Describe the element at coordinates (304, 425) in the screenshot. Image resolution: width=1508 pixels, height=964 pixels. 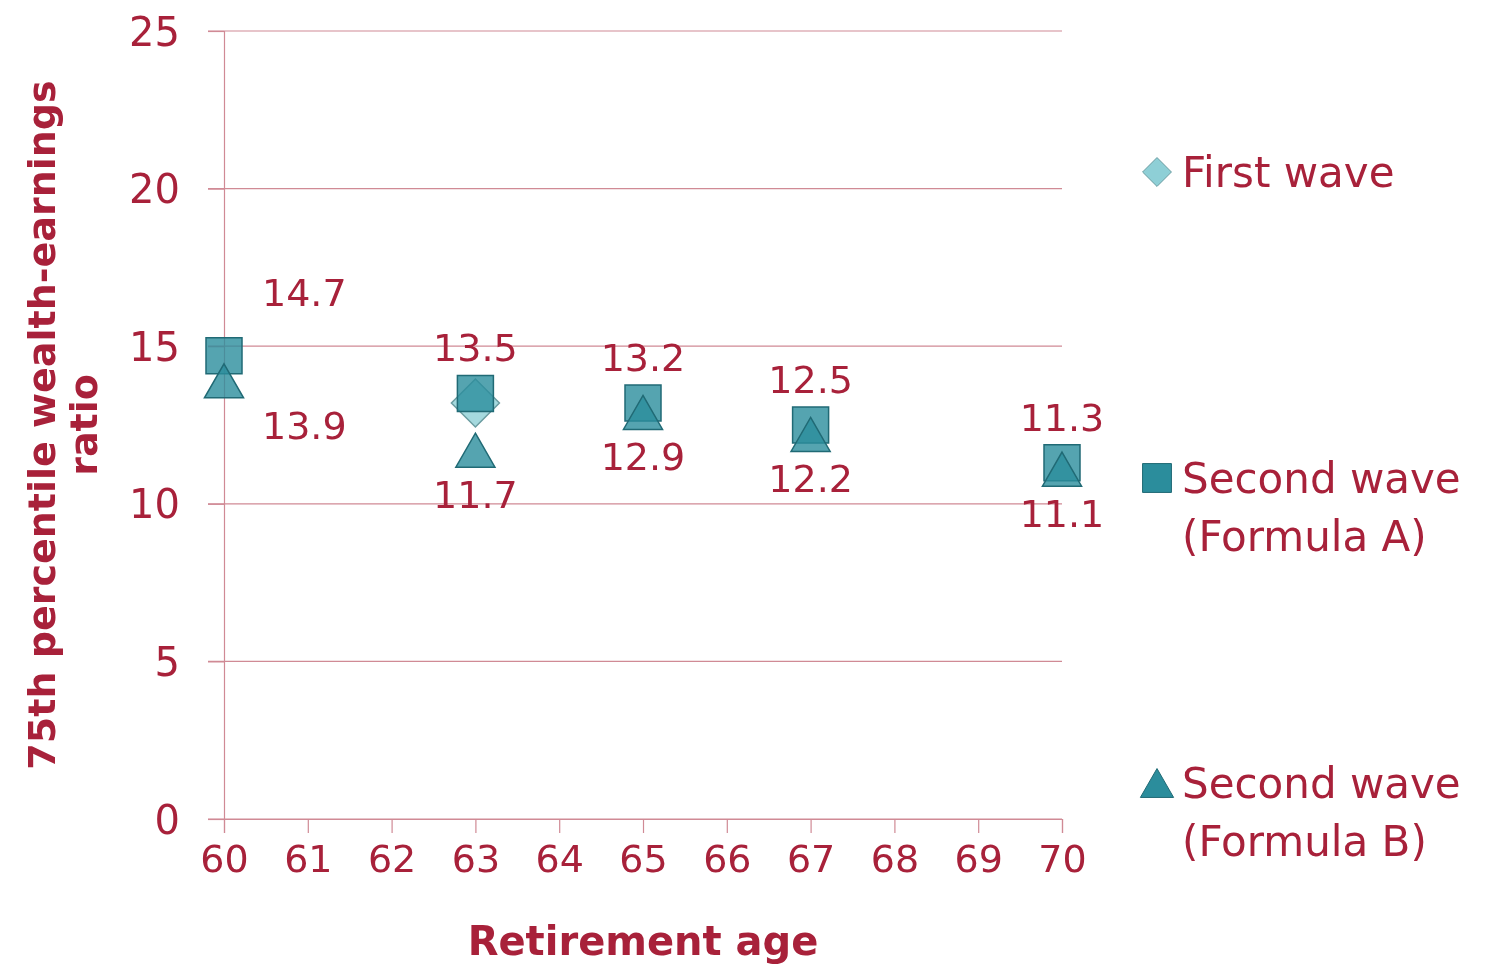
I see `data-label: 13.9` at that location.